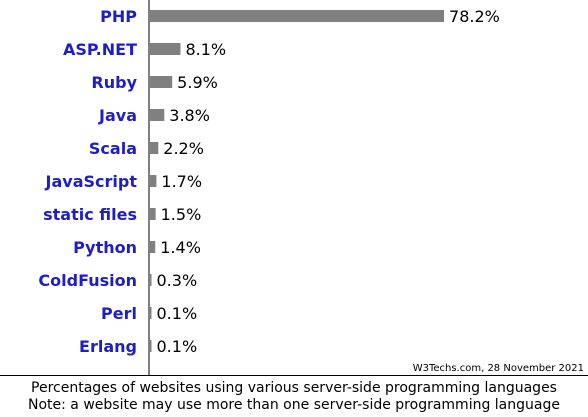 The image size is (588, 417). What do you see at coordinates (153, 247) in the screenshot?
I see `bar-python` at bounding box center [153, 247].